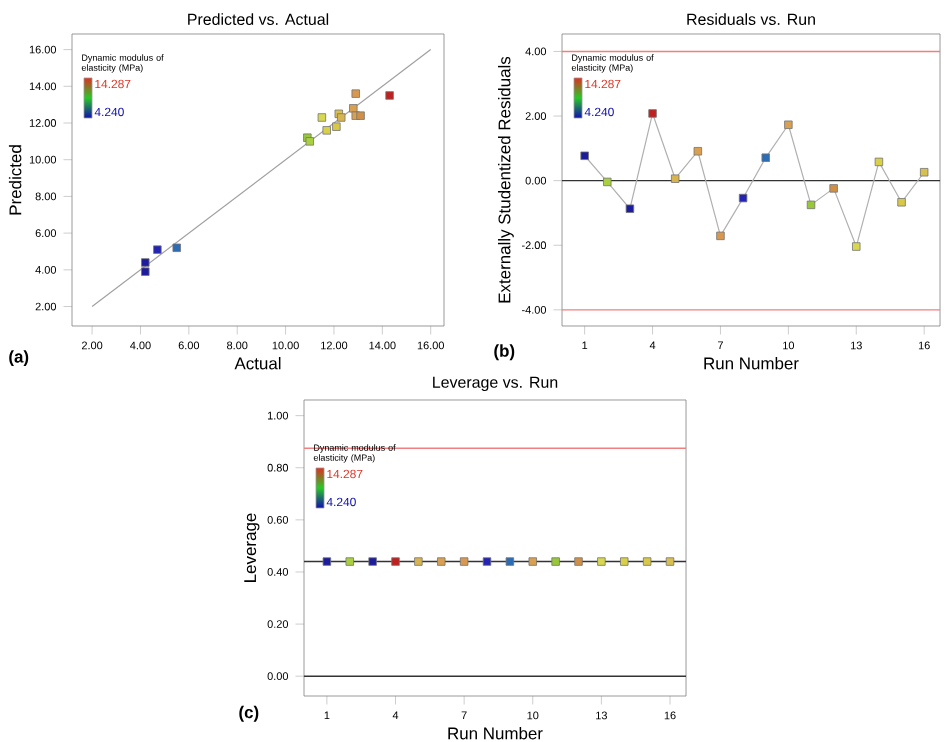 The width and height of the screenshot is (948, 742). What do you see at coordinates (15, 180) in the screenshot?
I see `y-axis-title: Predicted` at bounding box center [15, 180].